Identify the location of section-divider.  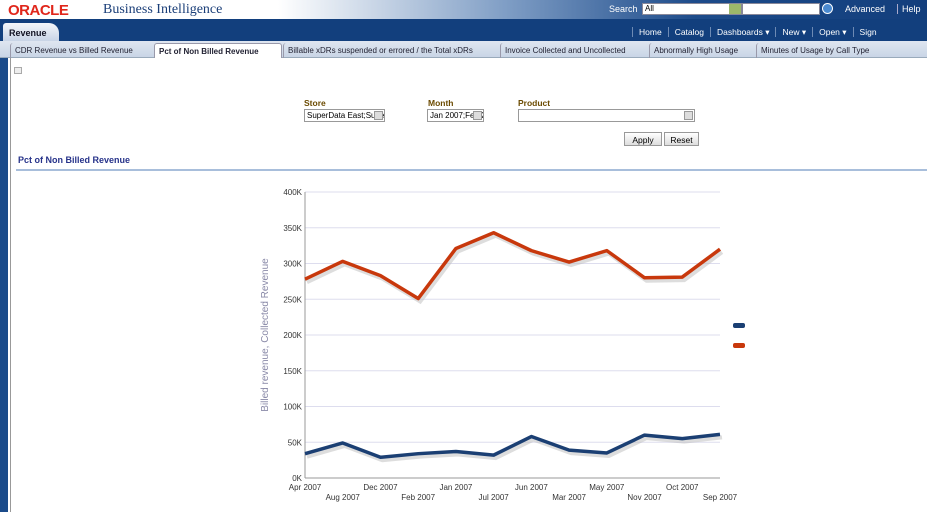
(471, 170).